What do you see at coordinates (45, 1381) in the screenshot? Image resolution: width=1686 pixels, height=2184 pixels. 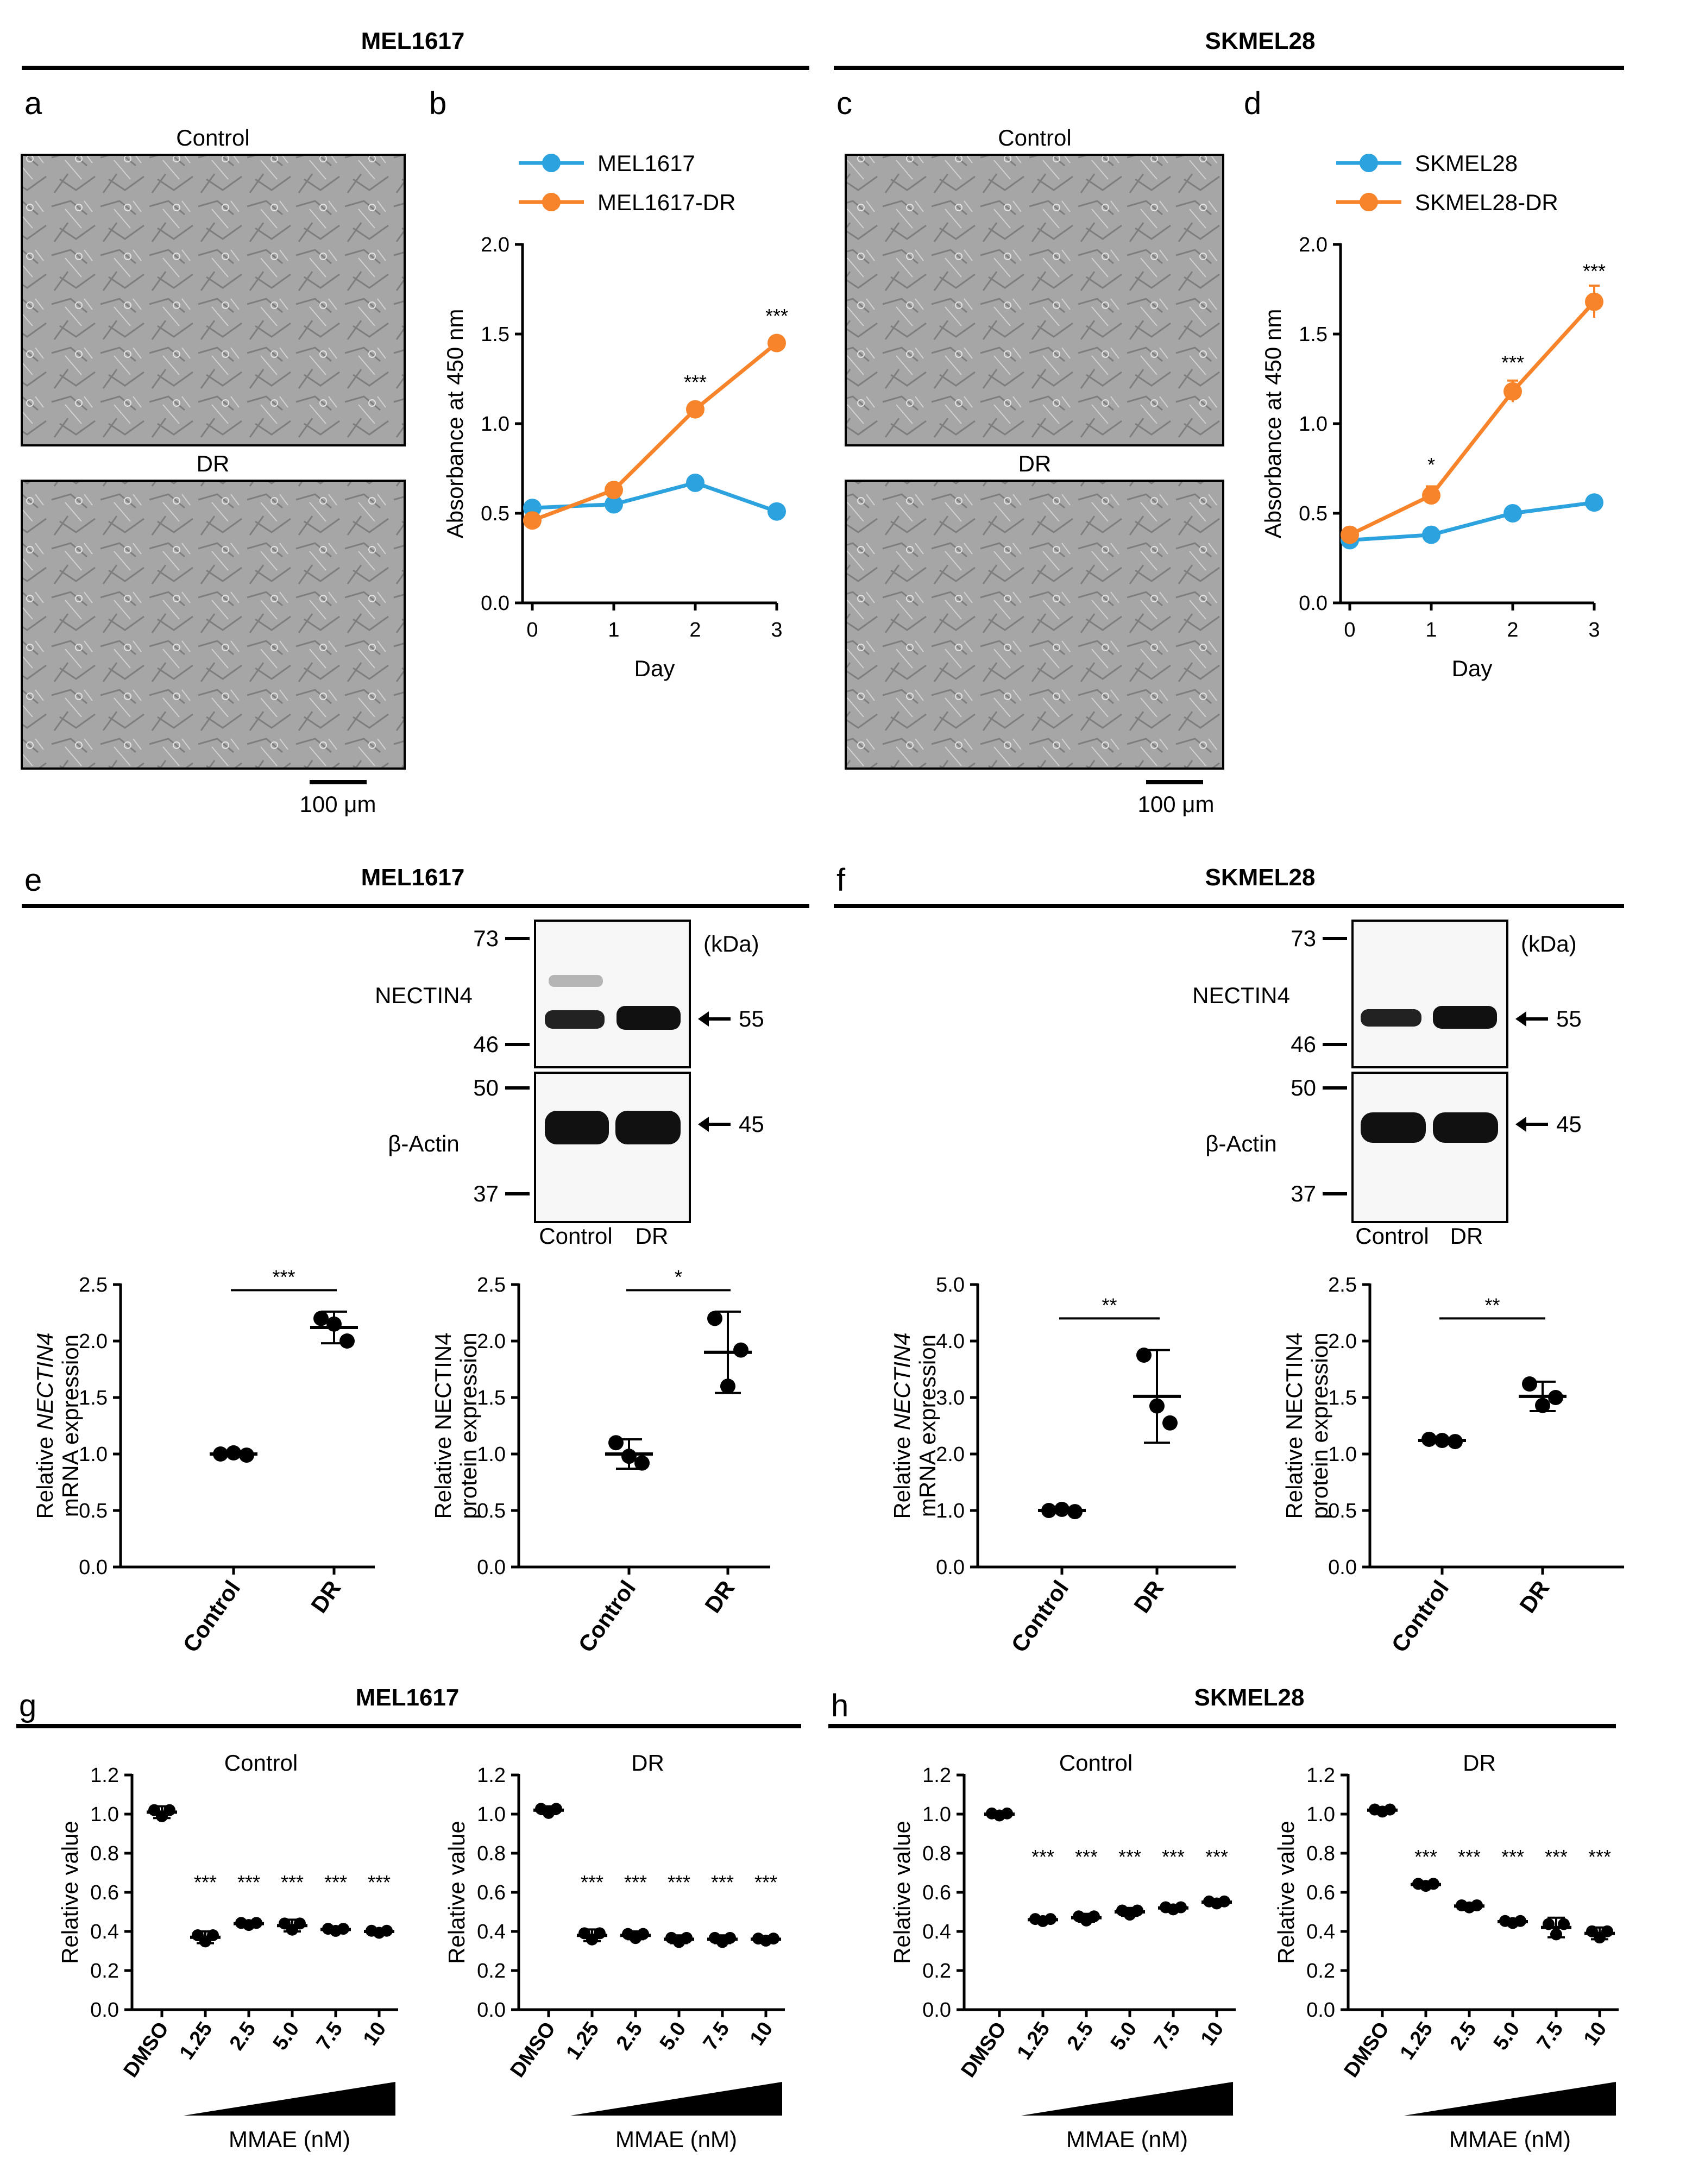 I see `label-part-italic: NECTIN4` at bounding box center [45, 1381].